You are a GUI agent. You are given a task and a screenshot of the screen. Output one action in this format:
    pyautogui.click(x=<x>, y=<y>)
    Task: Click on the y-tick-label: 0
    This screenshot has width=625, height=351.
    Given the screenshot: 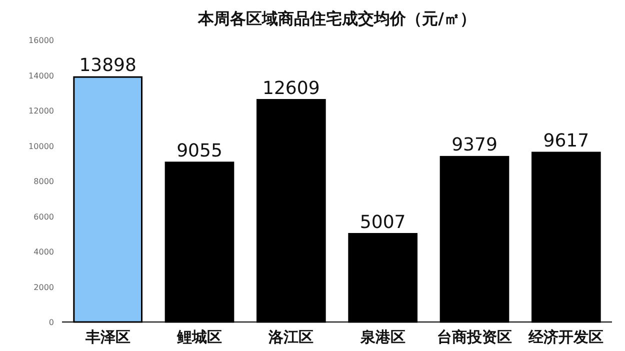 What is the action you would take?
    pyautogui.click(x=51, y=322)
    